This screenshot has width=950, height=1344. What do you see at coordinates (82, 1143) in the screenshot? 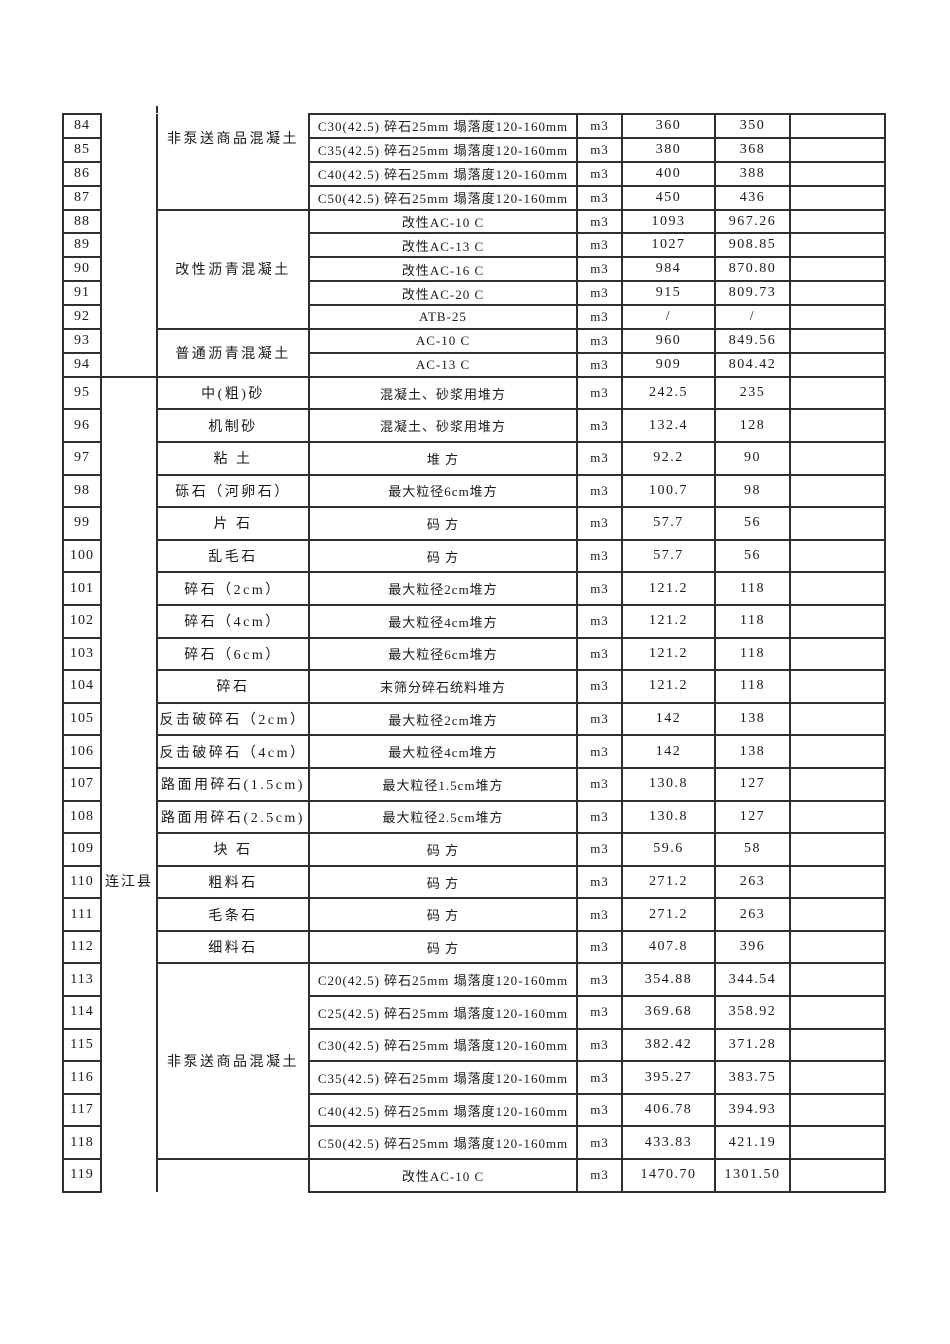
I see `row-number-cell: 118` at bounding box center [82, 1143].